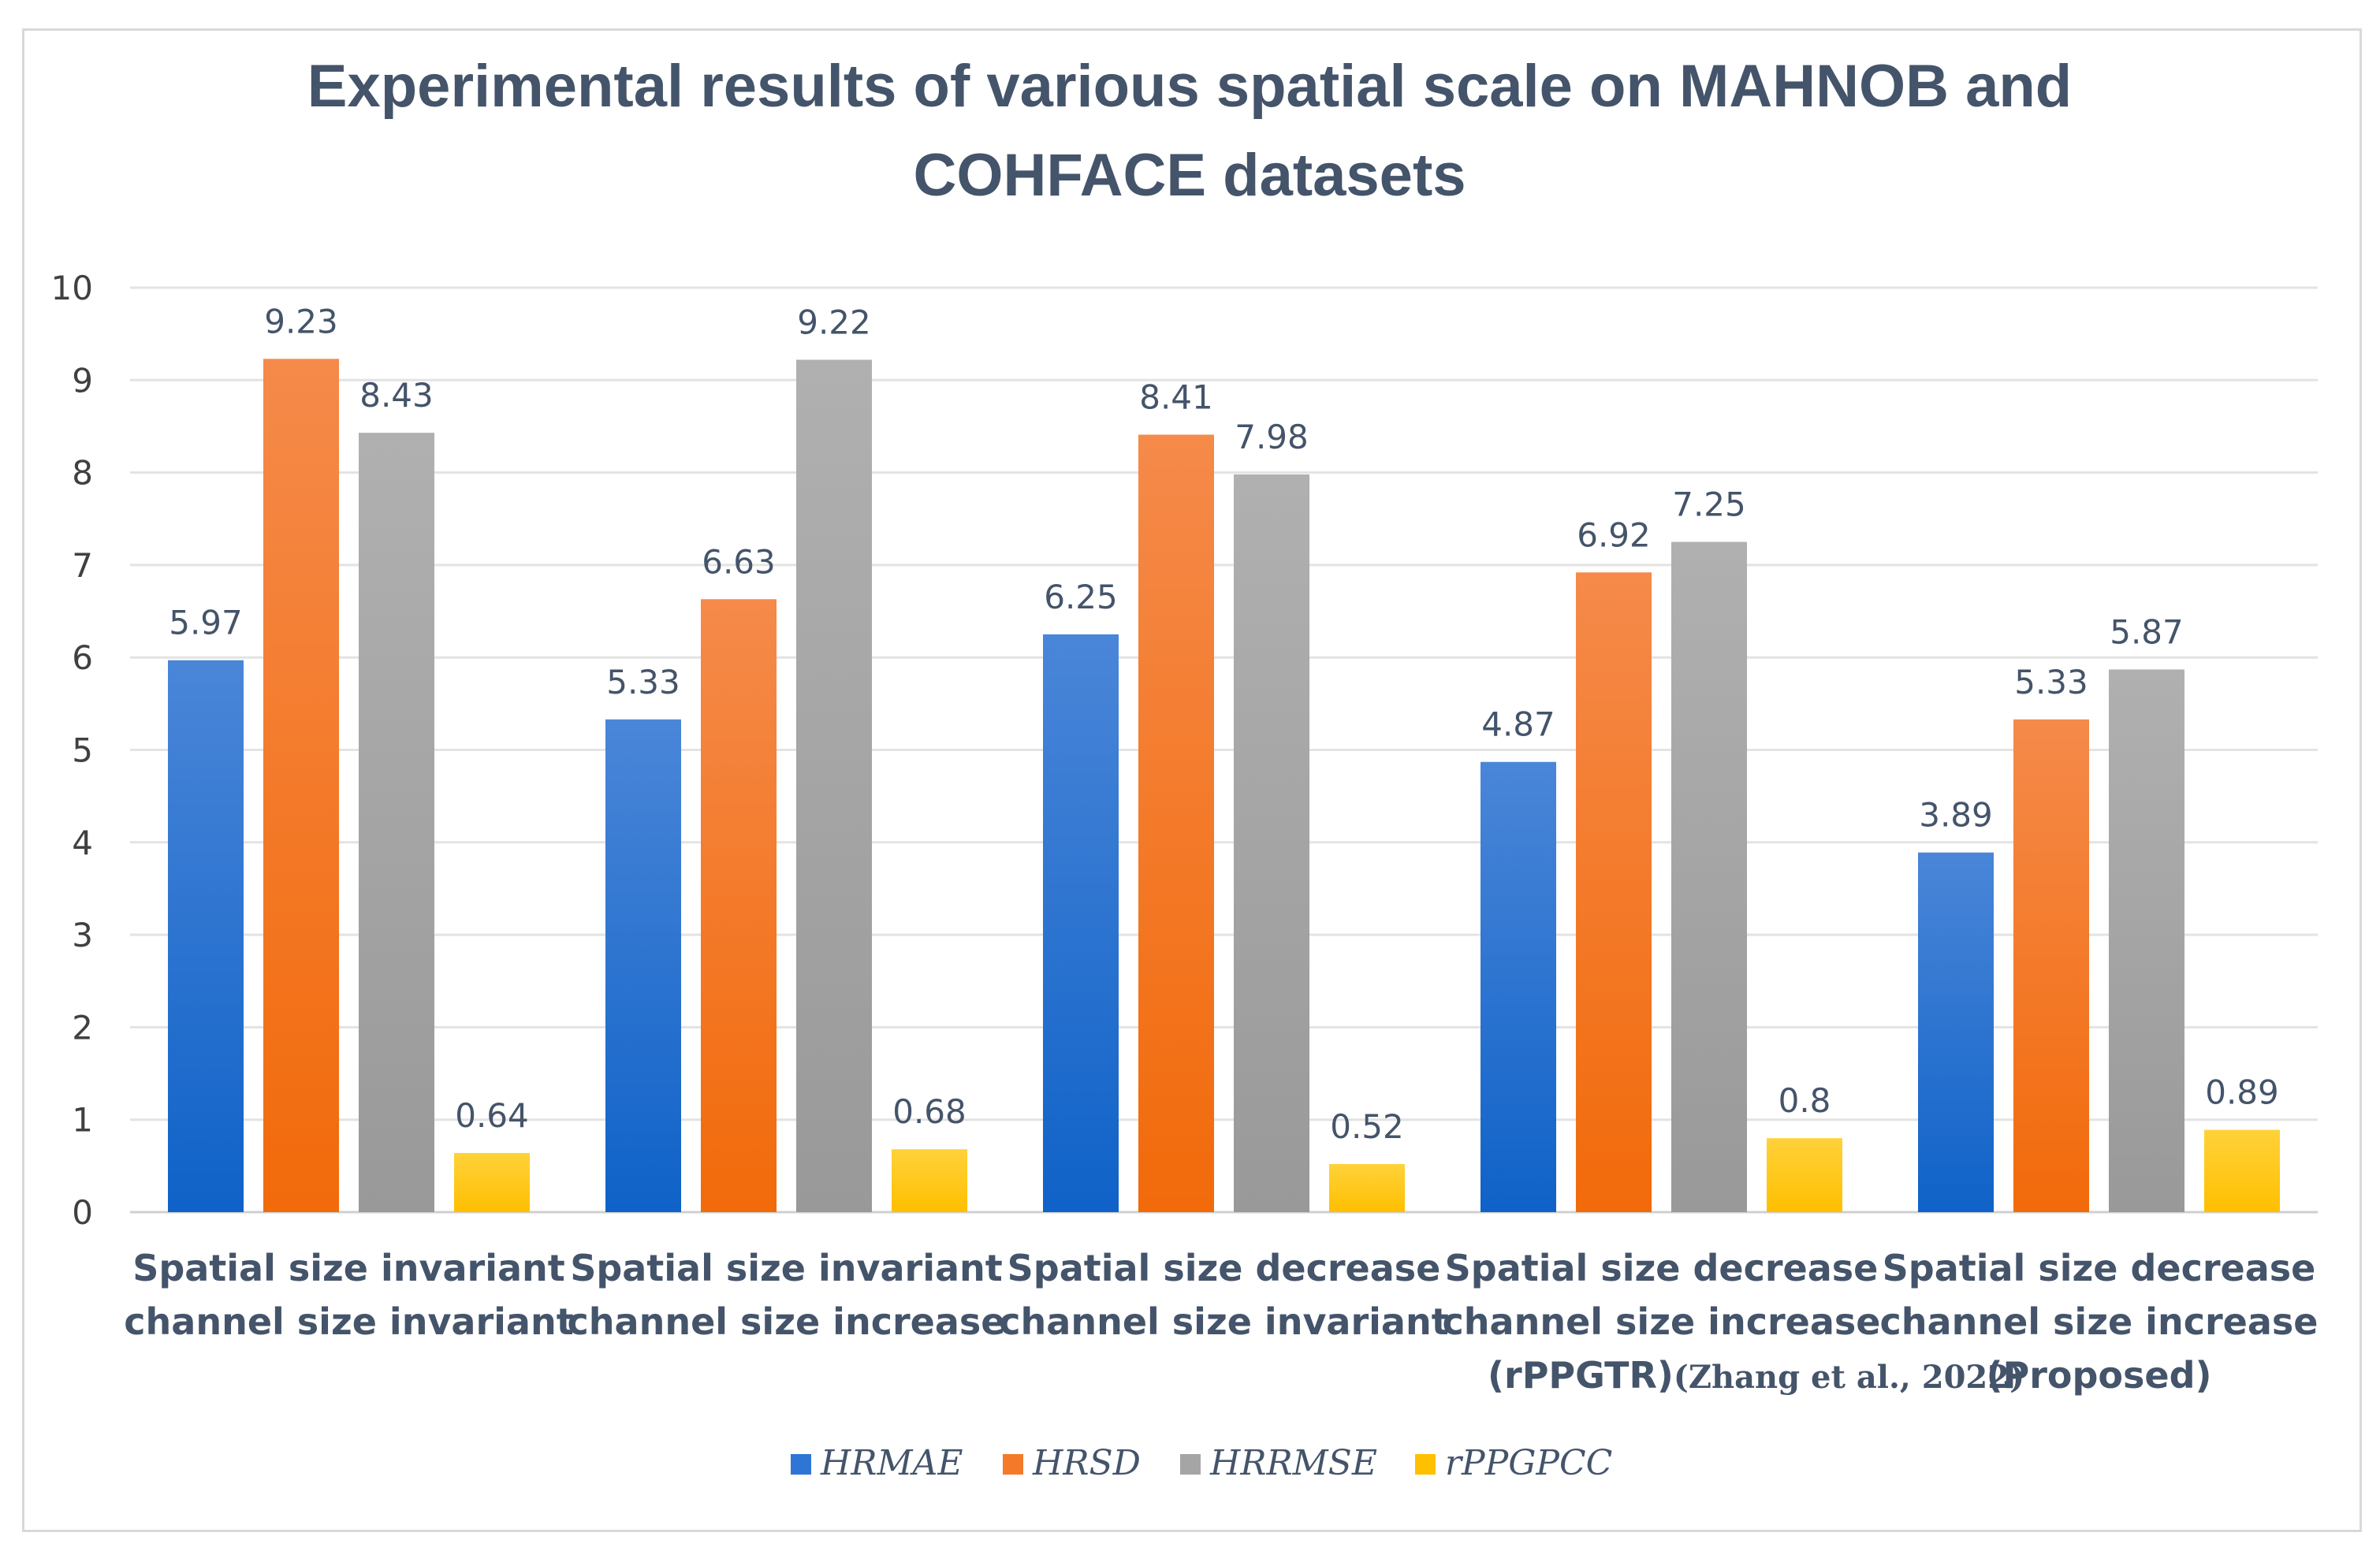 The height and width of the screenshot is (1566, 2380). Describe the element at coordinates (801, 1464) in the screenshot. I see `legend-swatch-hrmae` at that location.